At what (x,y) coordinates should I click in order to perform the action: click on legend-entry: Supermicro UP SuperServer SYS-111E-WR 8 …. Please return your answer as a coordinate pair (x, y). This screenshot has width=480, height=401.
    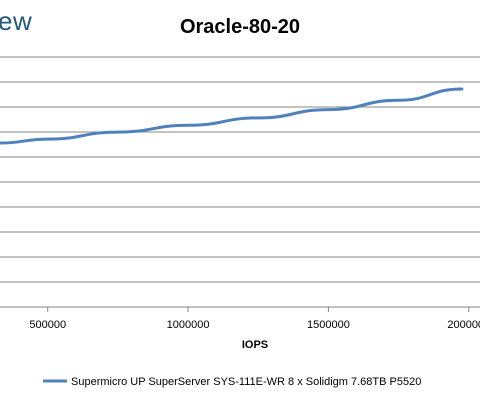
    Looking at the image, I should click on (246, 382).